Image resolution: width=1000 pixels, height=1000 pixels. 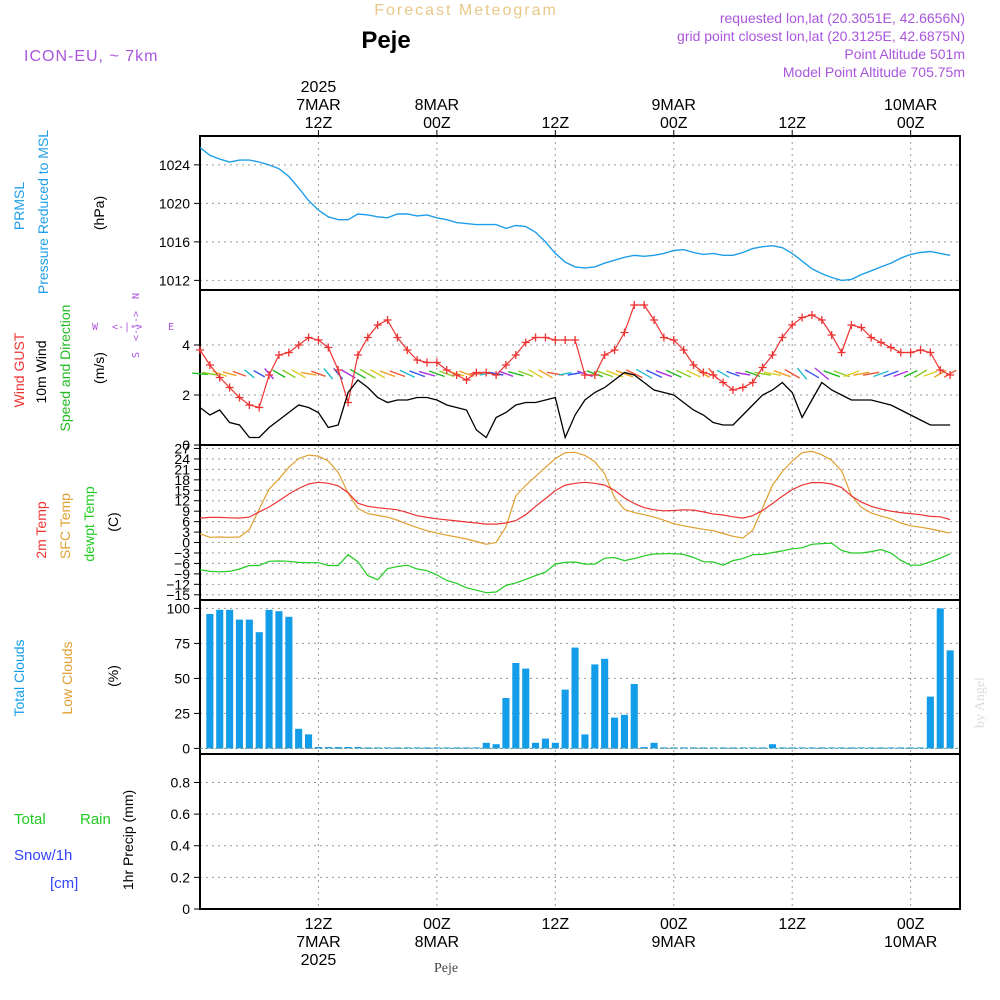 I want to click on sfc-temp-line, so click(x=575, y=497).